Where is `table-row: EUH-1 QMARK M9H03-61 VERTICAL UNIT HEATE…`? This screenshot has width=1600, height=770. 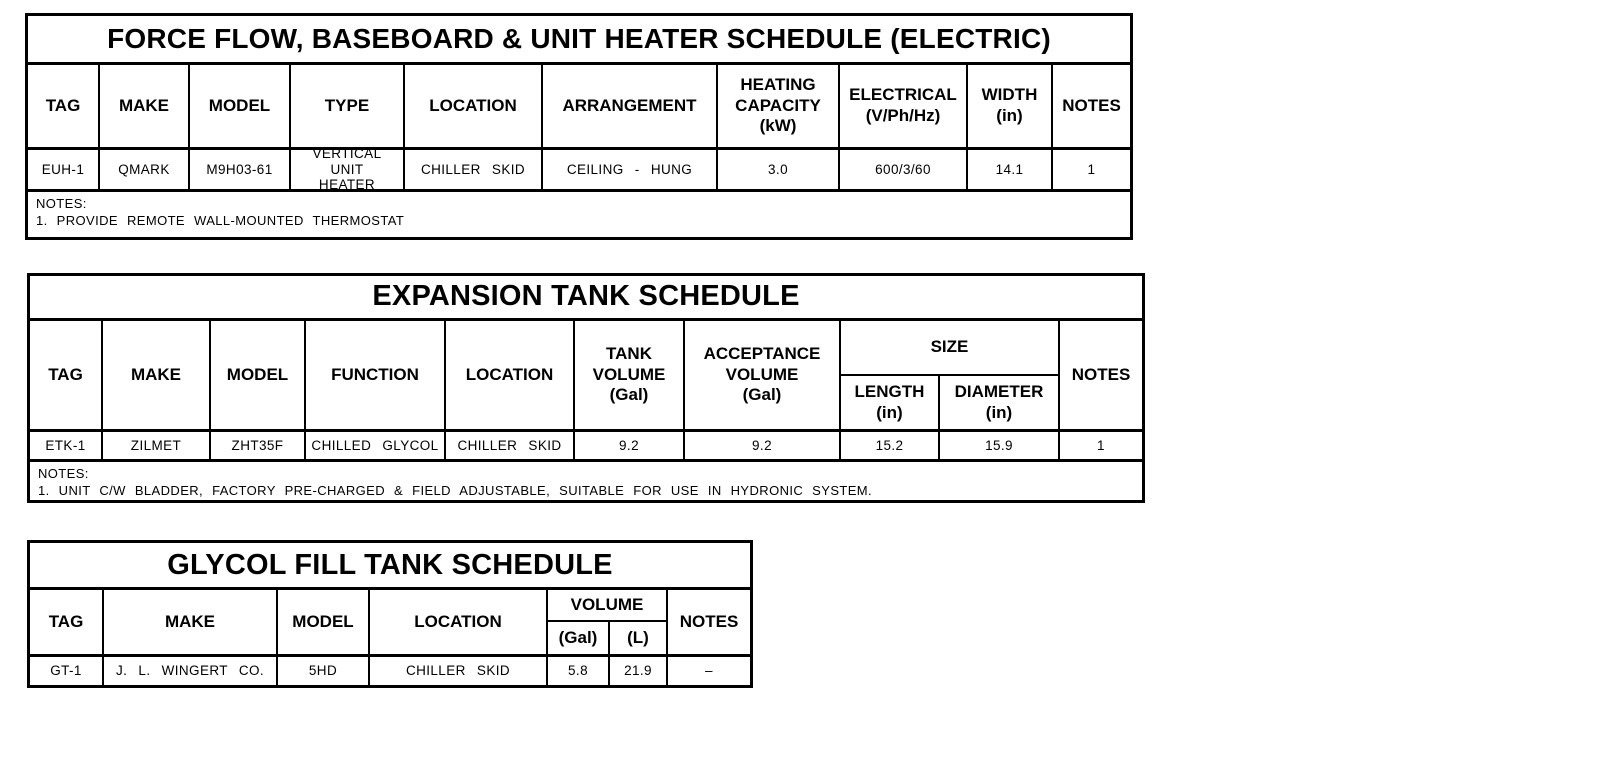 table-row: EUH-1 QMARK M9H03-61 VERTICAL UNIT HEATE… is located at coordinates (579, 169).